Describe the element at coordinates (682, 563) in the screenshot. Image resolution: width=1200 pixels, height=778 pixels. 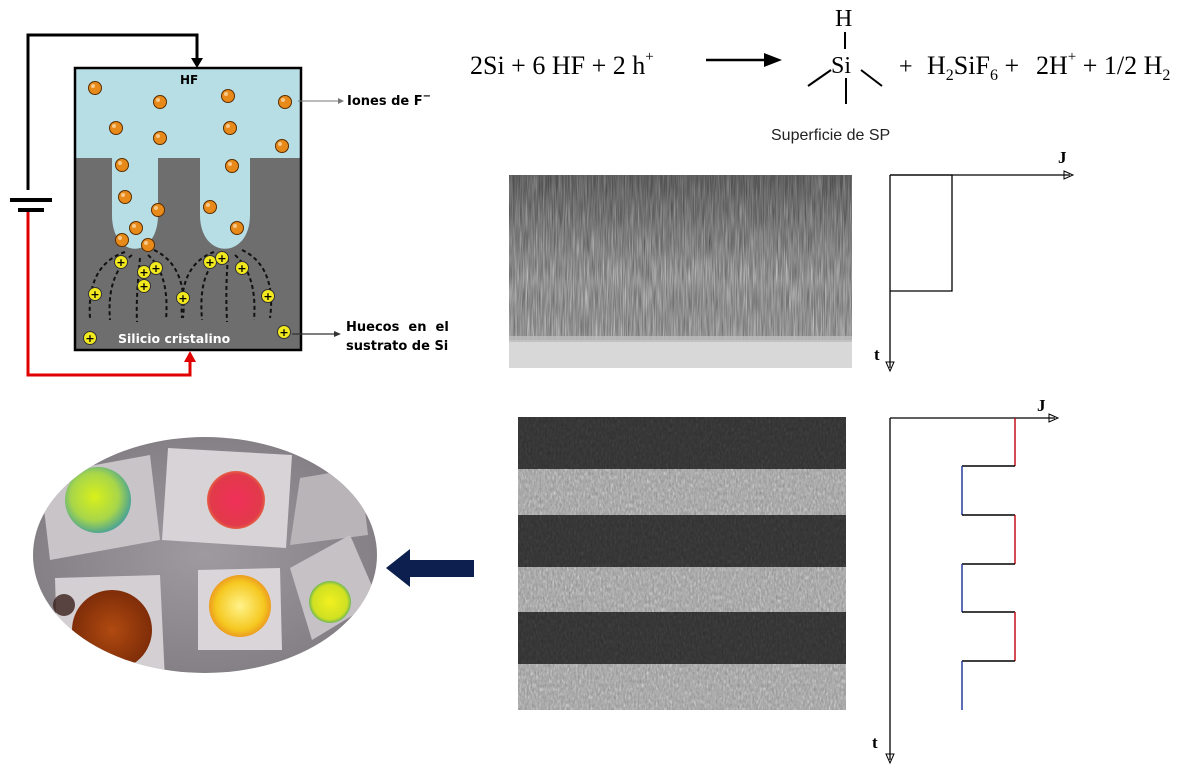
I see `sem-image-multilayer` at that location.